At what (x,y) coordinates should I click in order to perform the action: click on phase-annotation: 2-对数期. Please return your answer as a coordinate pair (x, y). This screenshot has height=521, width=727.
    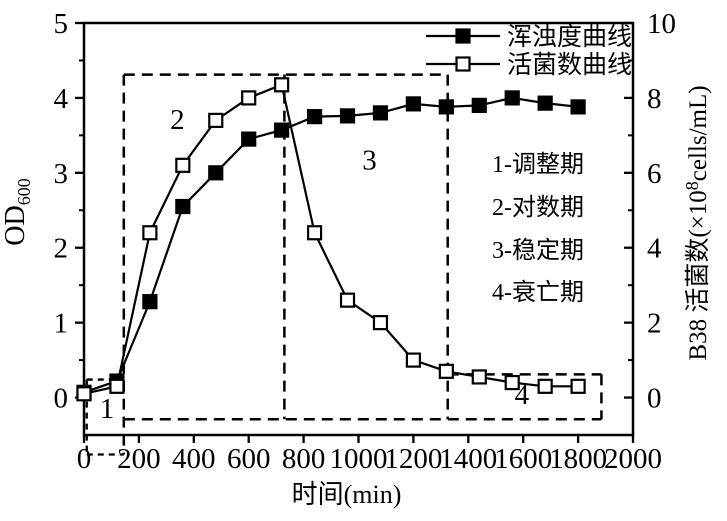
    Looking at the image, I should click on (538, 207).